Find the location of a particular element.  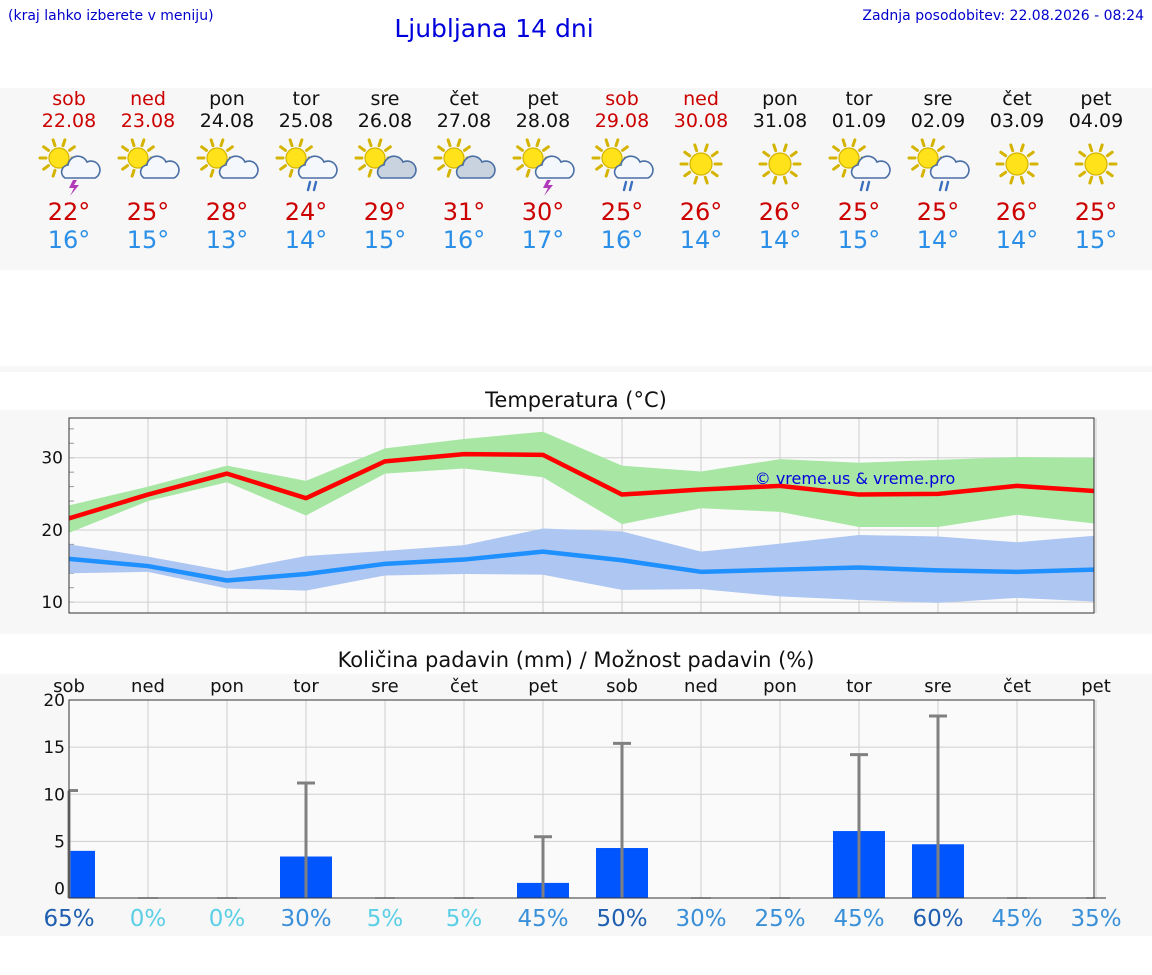

max-temp: 28° is located at coordinates (227, 212).